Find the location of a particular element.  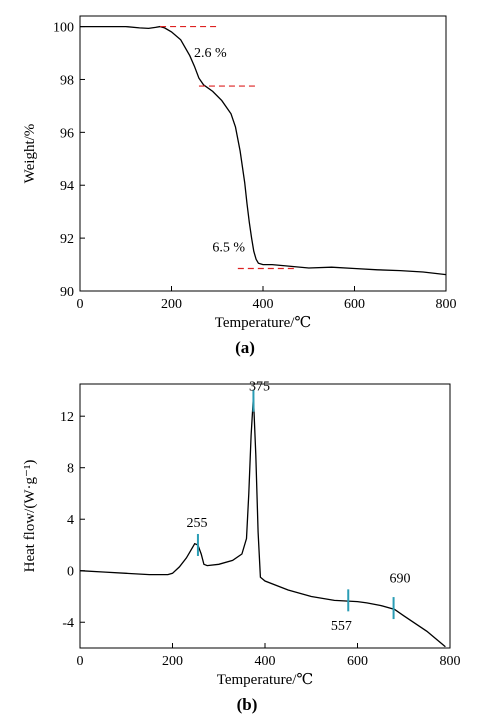

annotation-label: 6.5 % is located at coordinates (228, 247).